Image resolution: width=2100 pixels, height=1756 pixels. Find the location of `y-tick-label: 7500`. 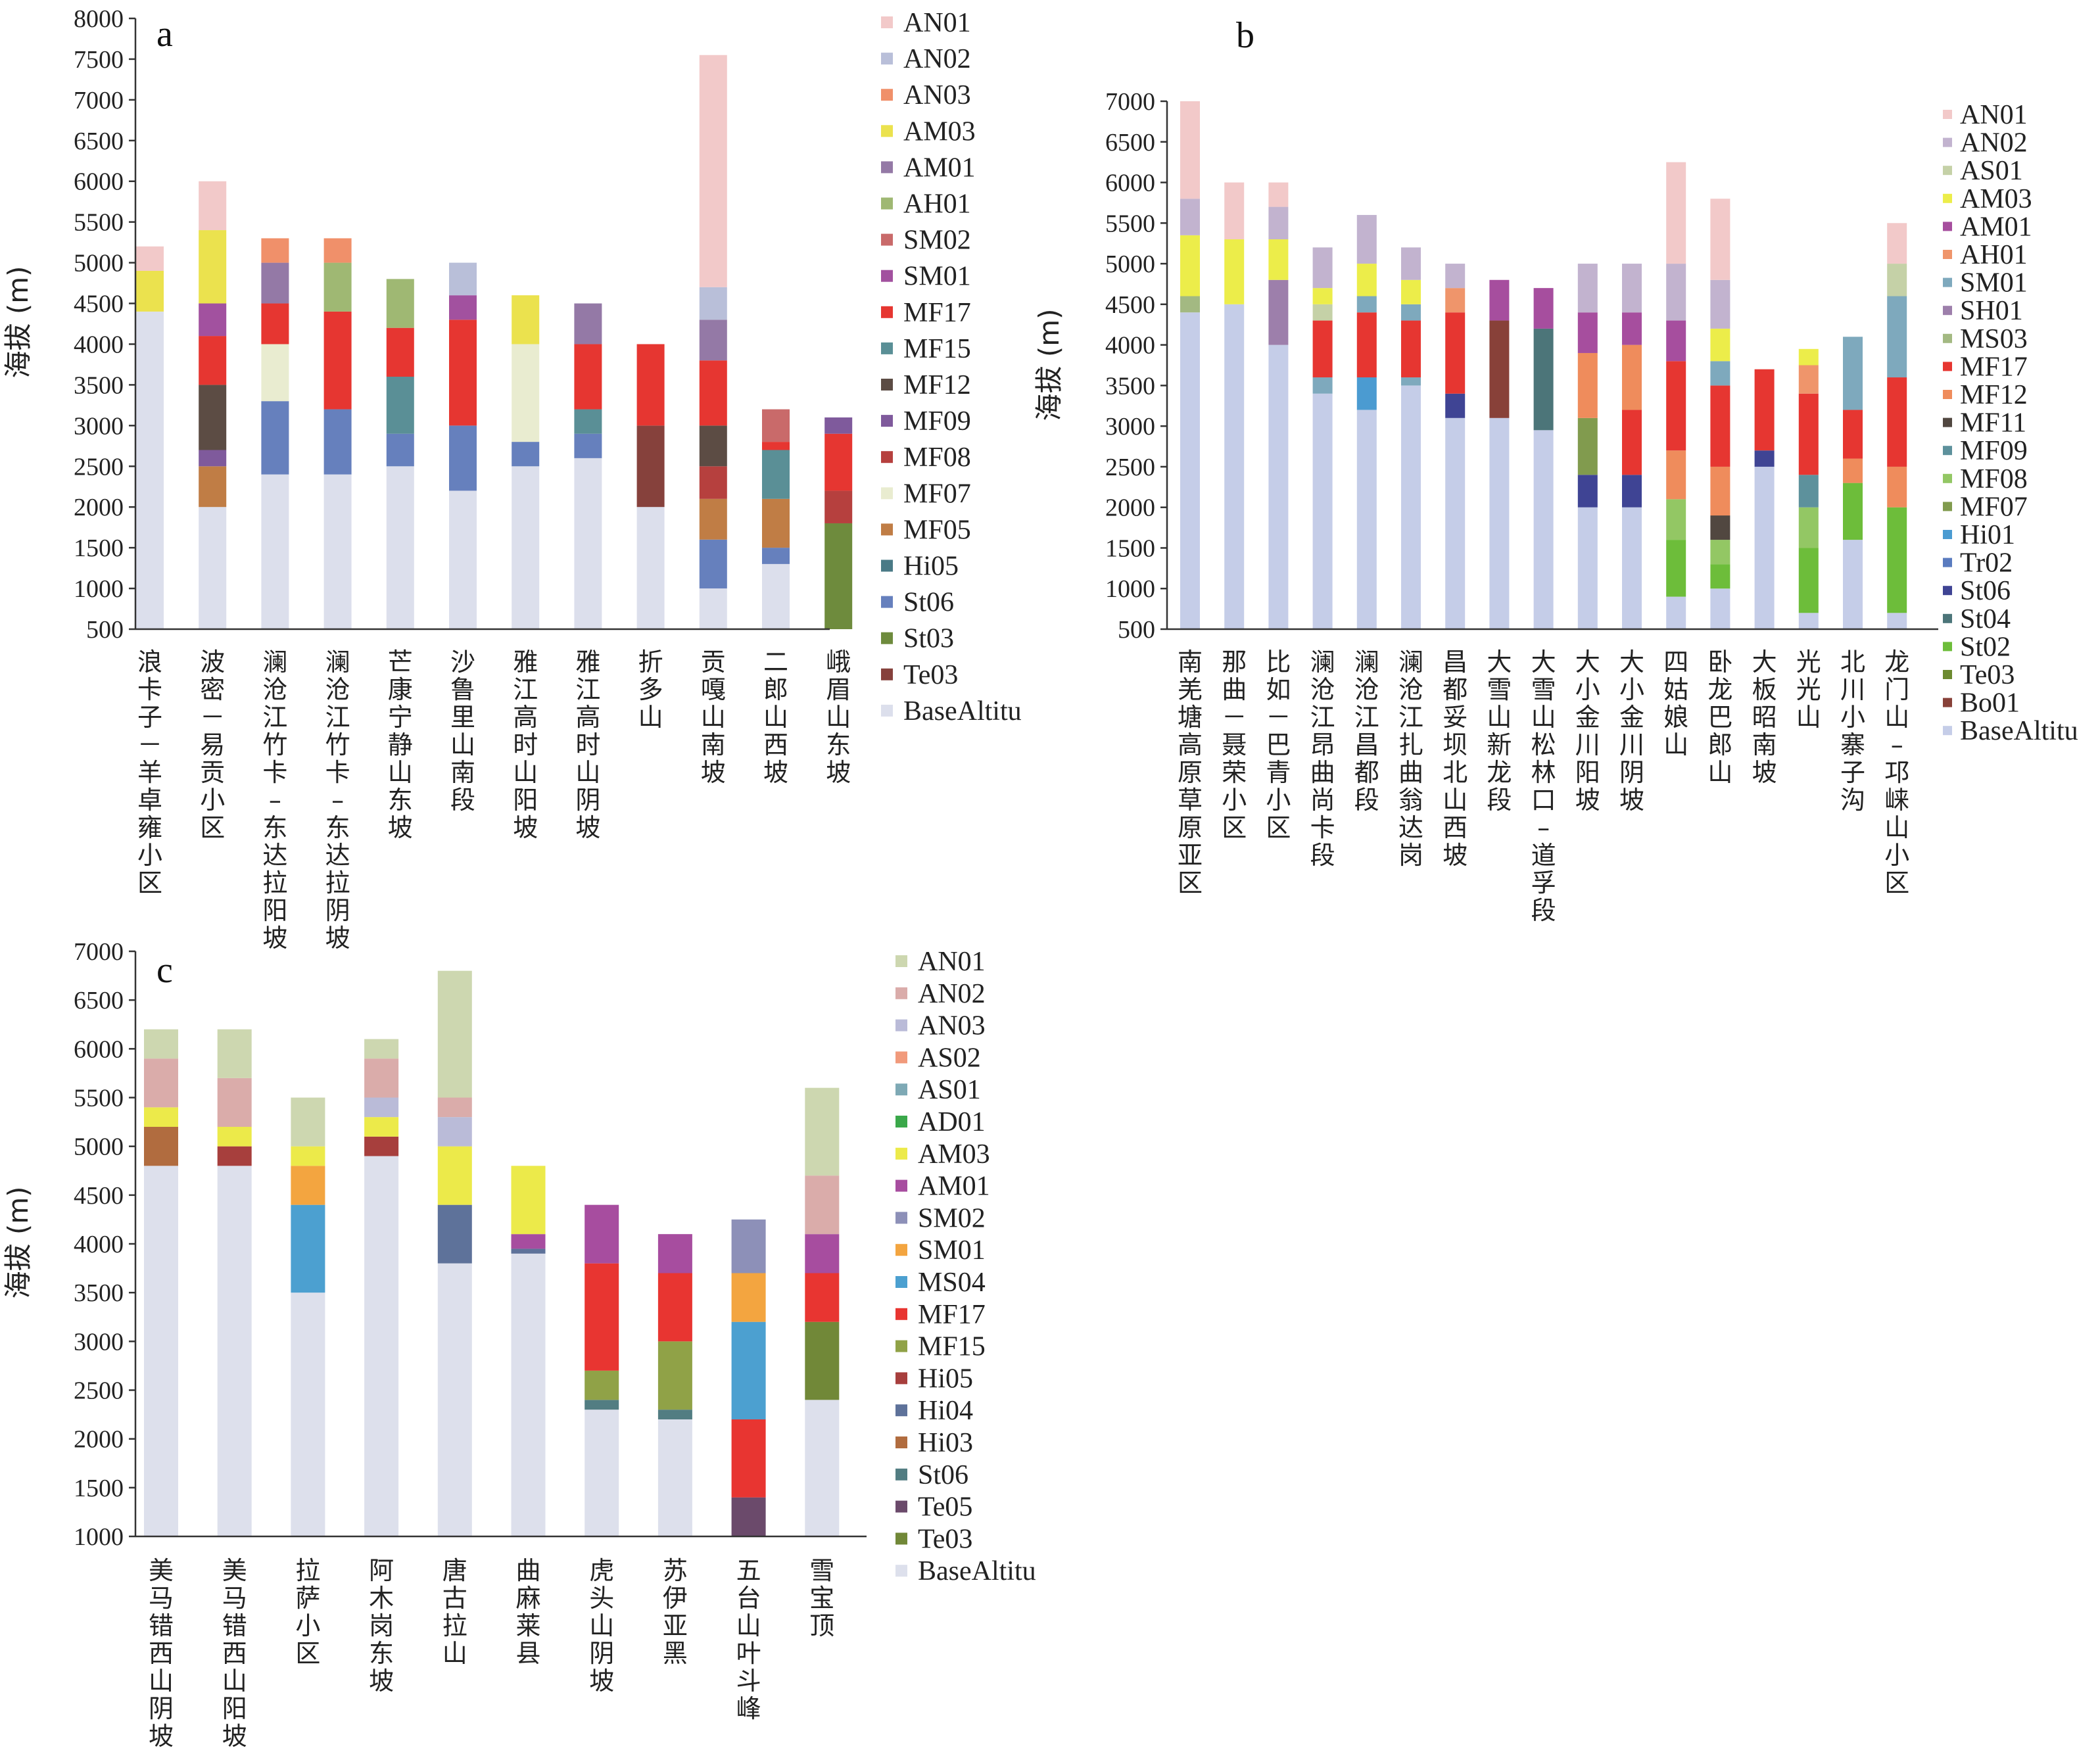

y-tick-label: 7500 is located at coordinates (99, 60).